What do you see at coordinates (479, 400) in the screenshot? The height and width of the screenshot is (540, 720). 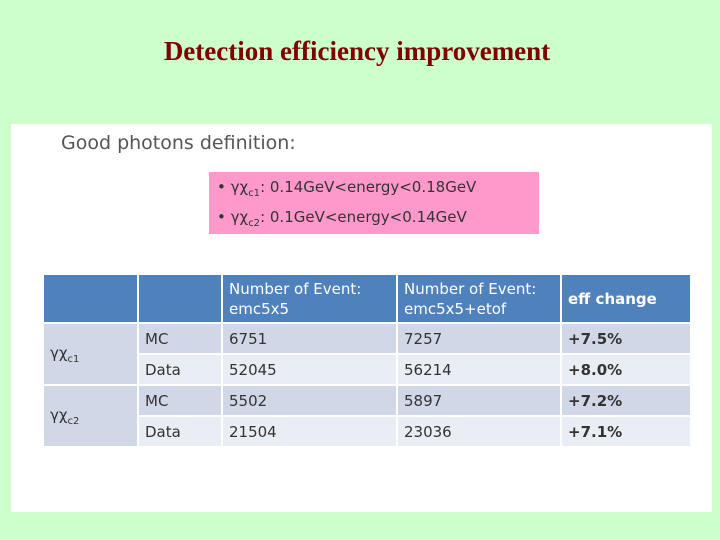 I see `emc-etof-count-cell: 5897` at bounding box center [479, 400].